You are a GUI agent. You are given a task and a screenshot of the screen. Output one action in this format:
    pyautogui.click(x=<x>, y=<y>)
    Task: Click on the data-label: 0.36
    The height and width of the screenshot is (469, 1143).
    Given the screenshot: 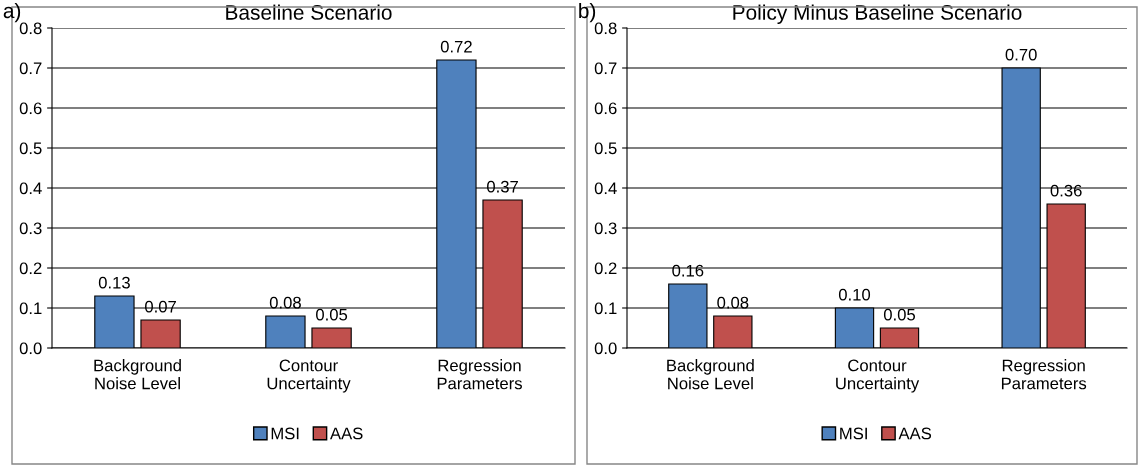 What is the action you would take?
    pyautogui.click(x=1066, y=190)
    